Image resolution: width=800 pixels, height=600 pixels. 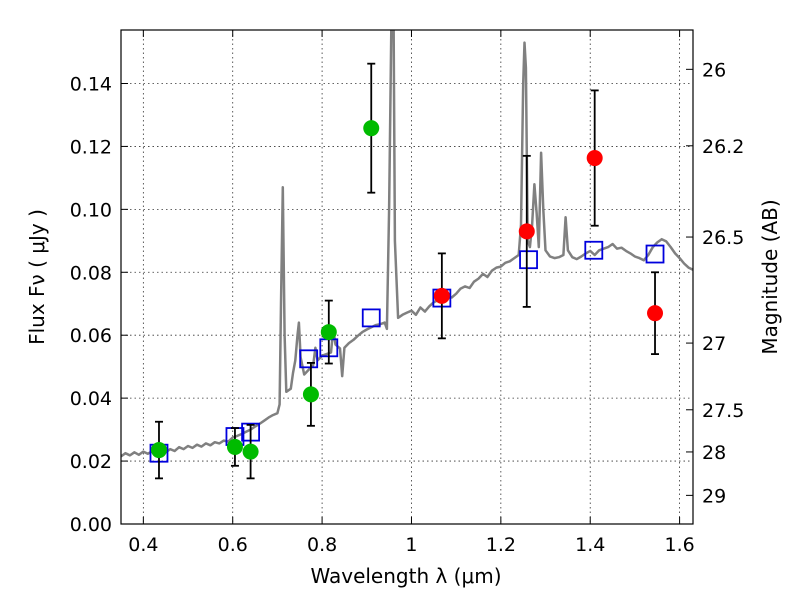 What do you see at coordinates (143, 545) in the screenshot?
I see `x-tick-label: 0.4` at bounding box center [143, 545].